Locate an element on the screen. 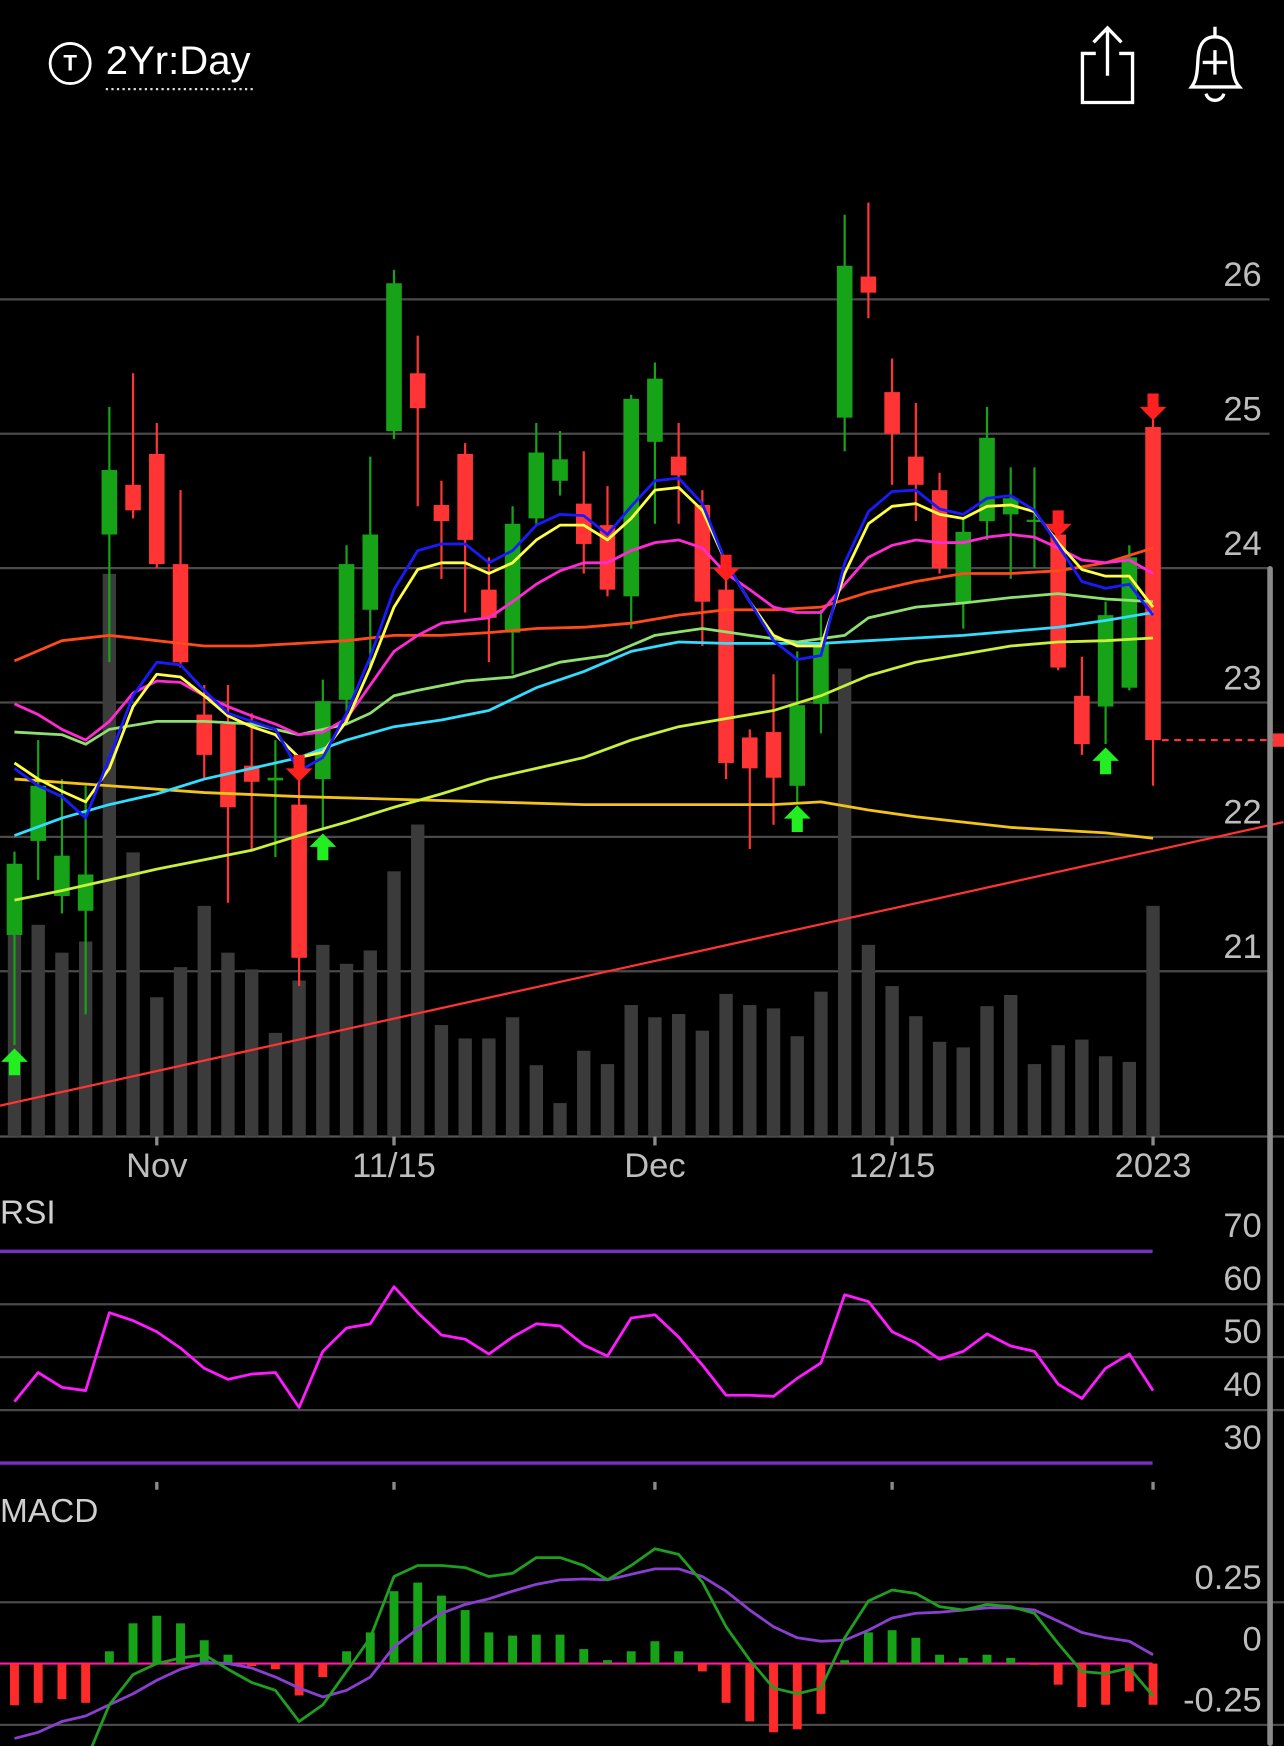 The height and width of the screenshot is (1746, 1284). header: T 2Yr:Day is located at coordinates (646, 65).